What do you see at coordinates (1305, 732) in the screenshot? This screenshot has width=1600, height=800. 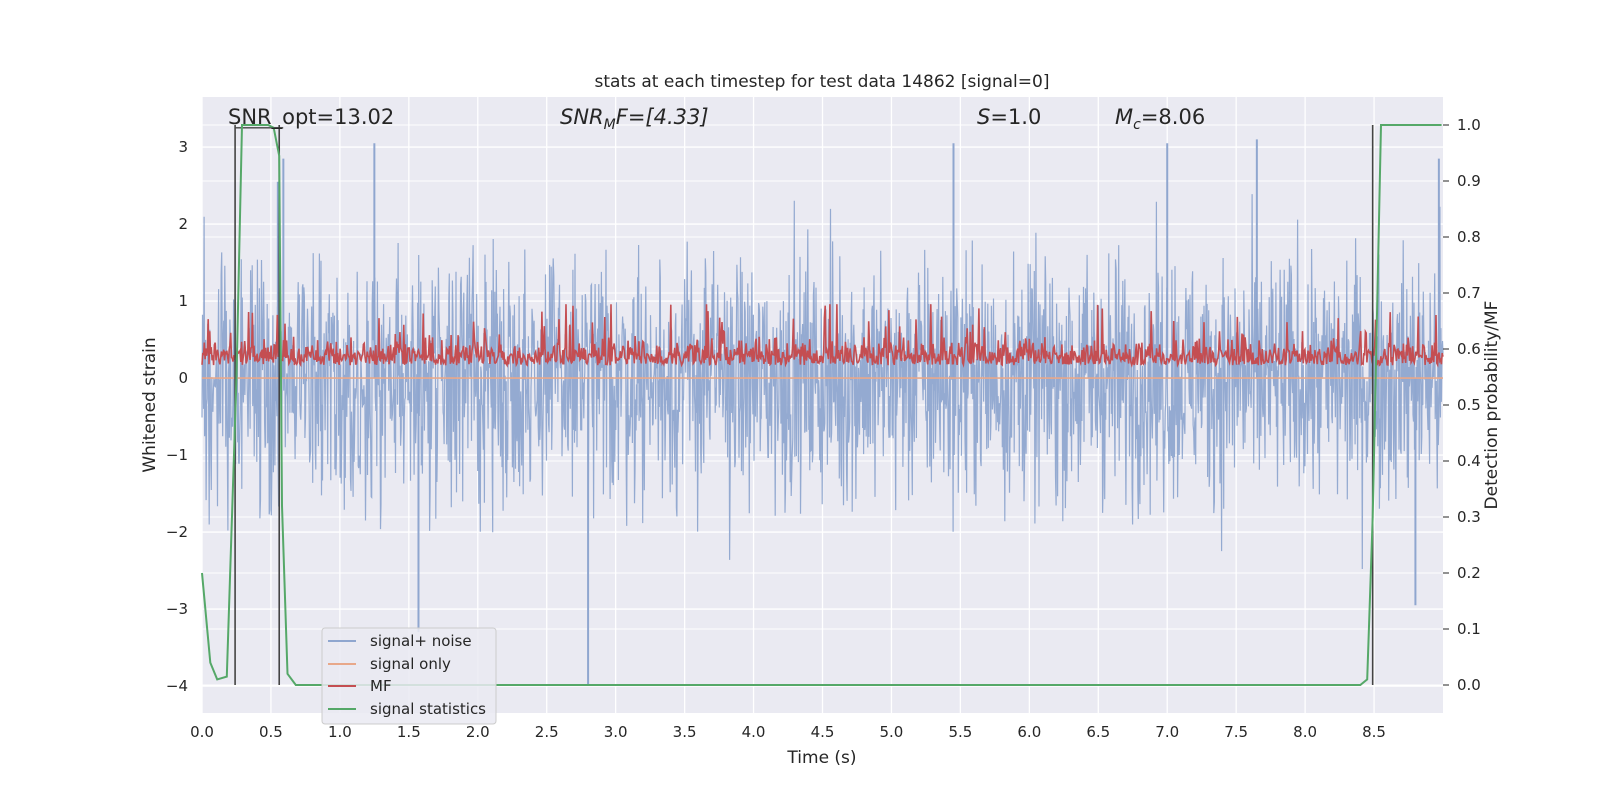 I see `x-tick-label: 8.0` at bounding box center [1305, 732].